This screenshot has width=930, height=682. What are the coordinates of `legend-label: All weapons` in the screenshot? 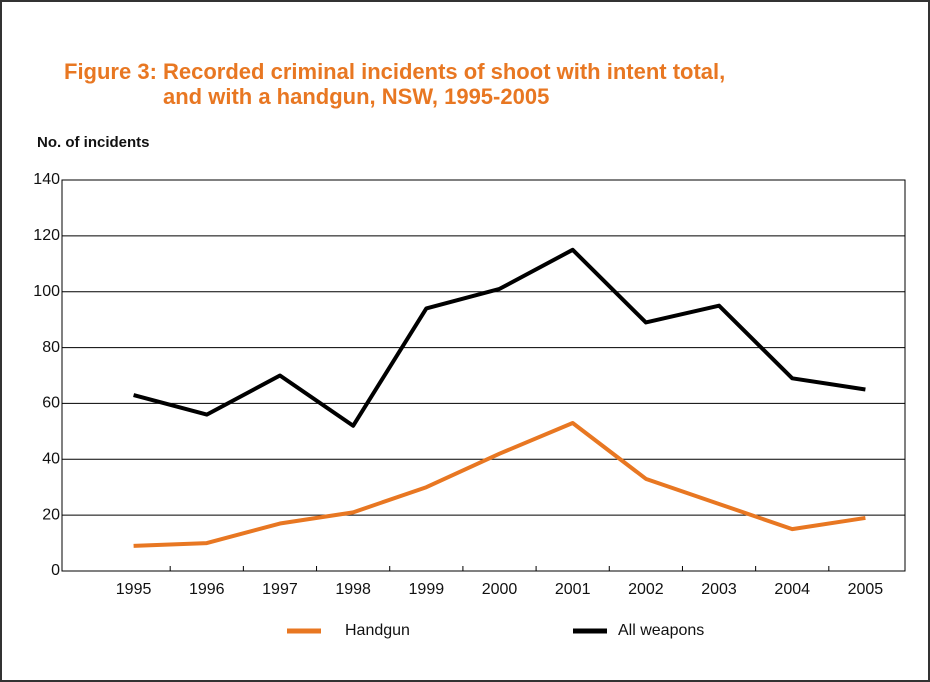 It's located at (661, 630).